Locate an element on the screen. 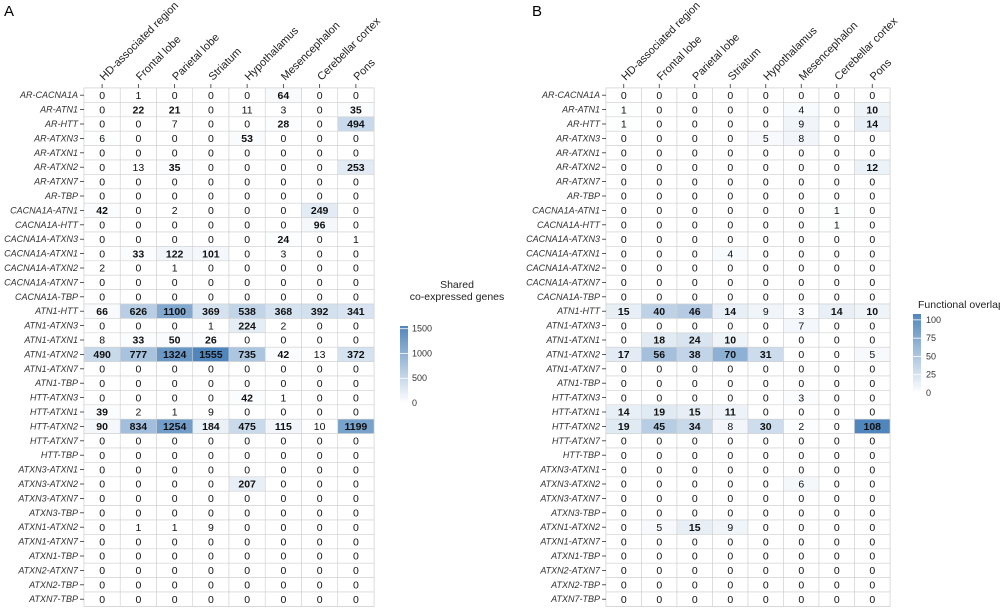  cell-value: 3 is located at coordinates (801, 312).